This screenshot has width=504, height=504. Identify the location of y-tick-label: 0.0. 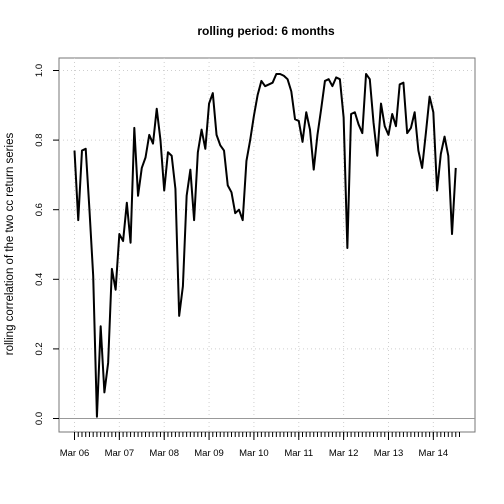
(39, 418).